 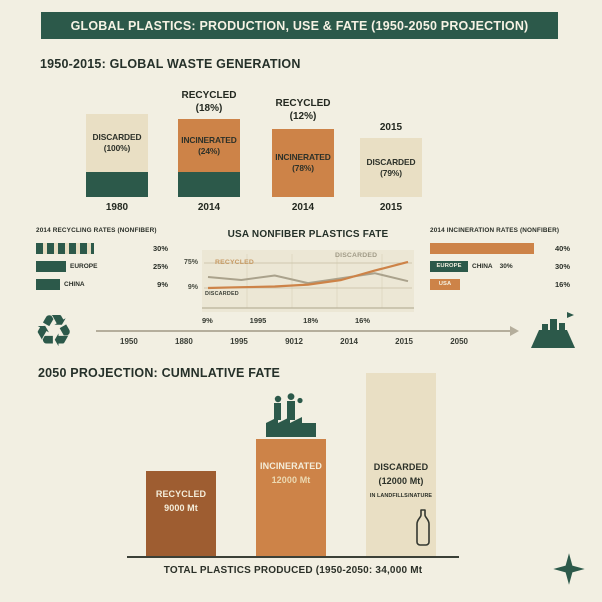 What do you see at coordinates (569, 569) in the screenshot?
I see `star-logo-icon` at bounding box center [569, 569].